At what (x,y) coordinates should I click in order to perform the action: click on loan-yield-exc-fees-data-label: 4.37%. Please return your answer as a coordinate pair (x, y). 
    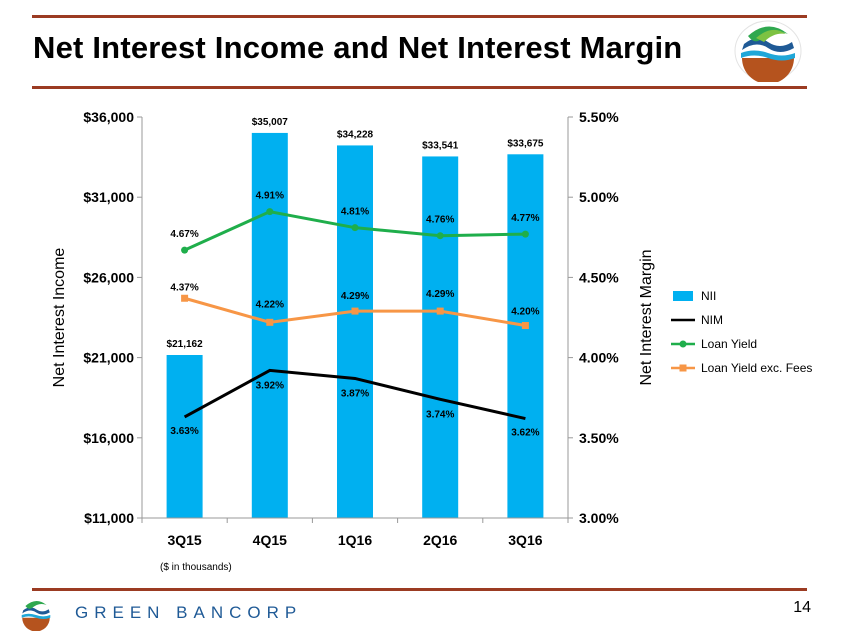
    Looking at the image, I should click on (184, 287).